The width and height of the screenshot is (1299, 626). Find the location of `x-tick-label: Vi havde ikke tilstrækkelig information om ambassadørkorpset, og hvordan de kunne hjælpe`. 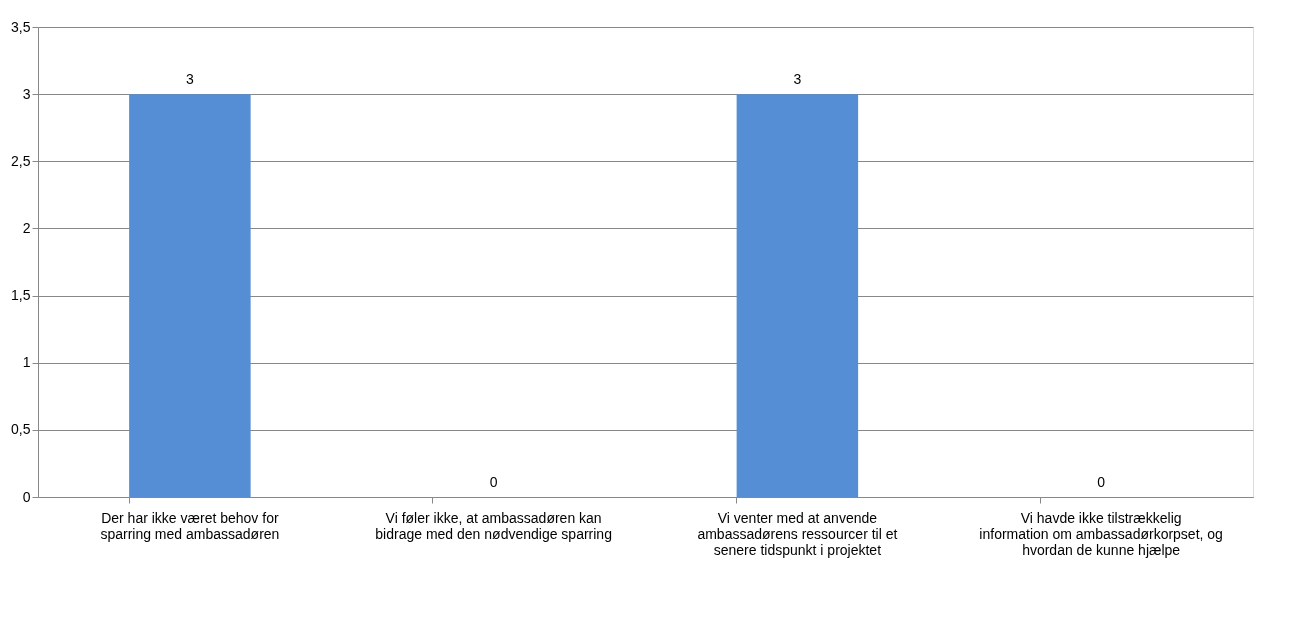

x-tick-label: Vi havde ikke tilstrækkelig information om ambassadørkorpset, og hvordan de kunne hjælpe is located at coordinates (1101, 533).